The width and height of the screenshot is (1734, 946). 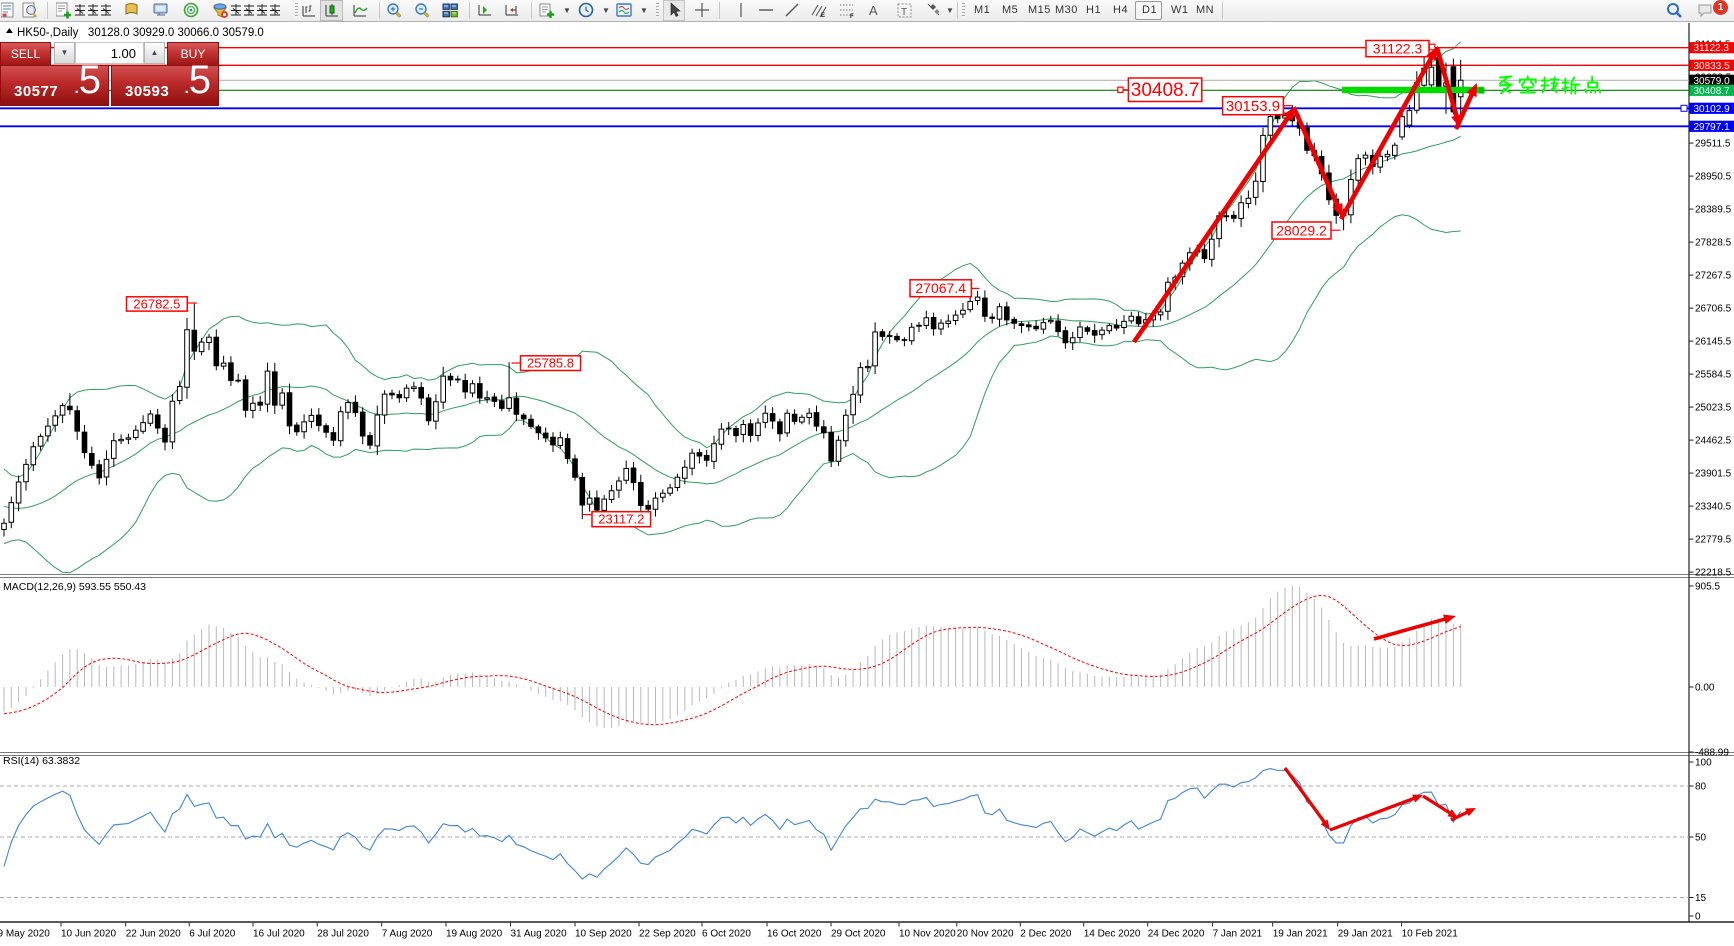 What do you see at coordinates (1713, 276) in the screenshot?
I see `svg-text: 27267.5` at bounding box center [1713, 276].